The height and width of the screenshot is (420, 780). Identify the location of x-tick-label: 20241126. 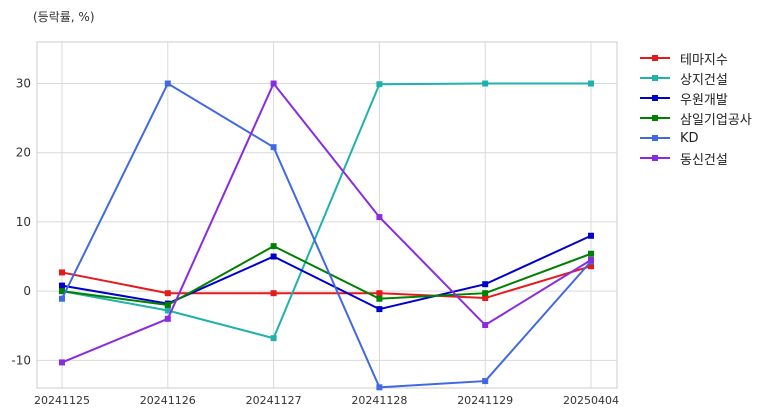
(168, 400).